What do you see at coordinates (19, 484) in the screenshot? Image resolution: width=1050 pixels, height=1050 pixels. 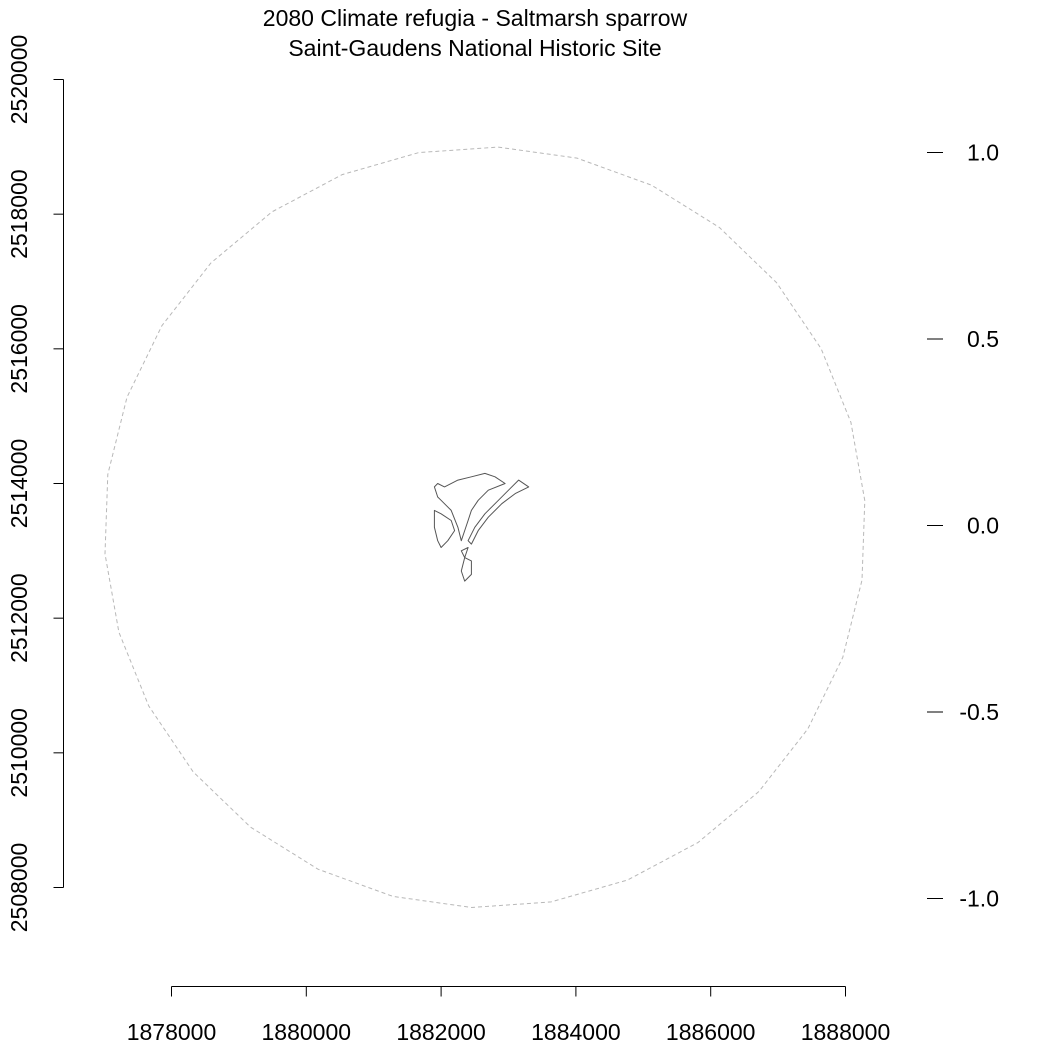 I see `y-tick-label: 2514000` at bounding box center [19, 484].